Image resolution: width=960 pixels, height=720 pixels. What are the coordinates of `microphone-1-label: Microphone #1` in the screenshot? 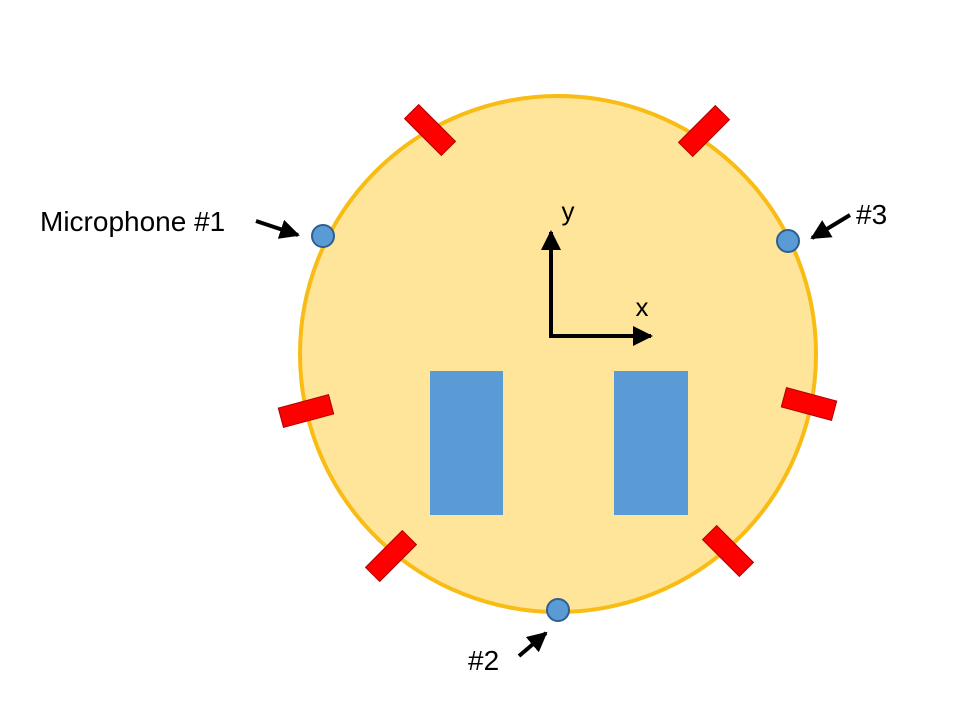 It's located at (132, 221).